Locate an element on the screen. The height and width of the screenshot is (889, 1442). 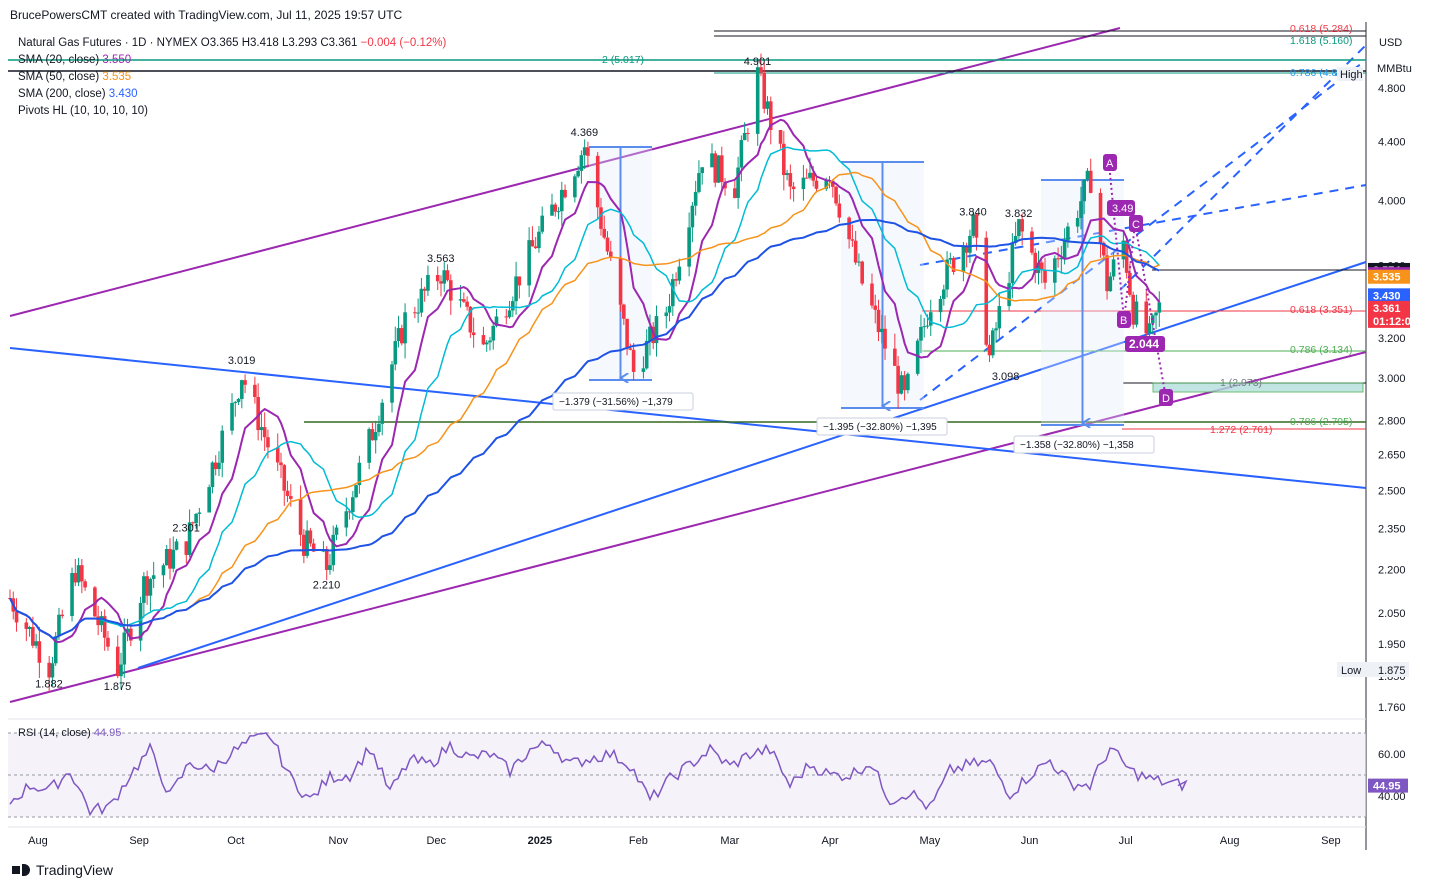
price-badge-text: 01:12:03 is located at coordinates (1395, 322).